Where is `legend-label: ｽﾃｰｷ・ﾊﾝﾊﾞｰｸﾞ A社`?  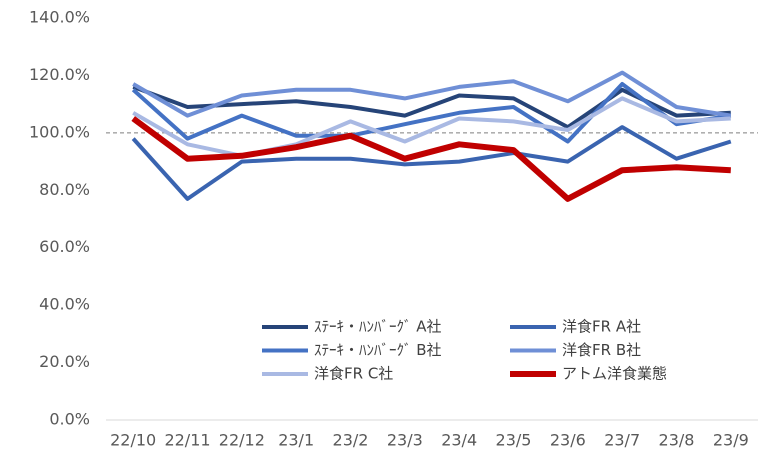 legend-label: ｽﾃｰｷ・ﾊﾝﾊﾞｰｸﾞ A社 is located at coordinates (378, 327).